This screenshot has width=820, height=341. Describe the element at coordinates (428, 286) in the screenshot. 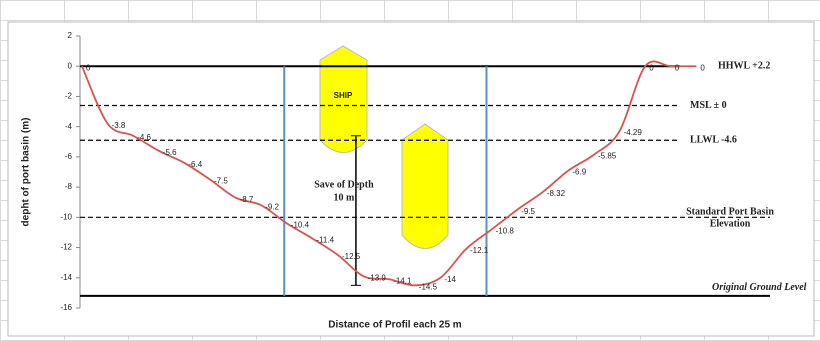

I see `data-label: -14.5` at that location.